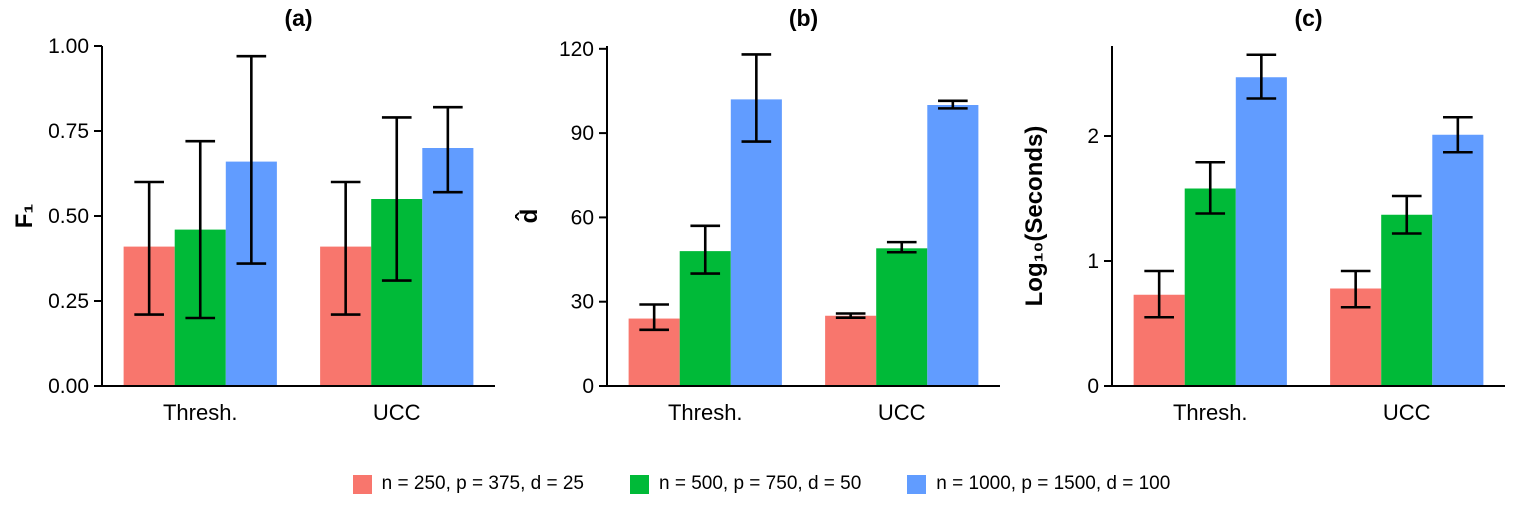 The width and height of the screenshot is (1523, 530). Describe the element at coordinates (68, 131) in the screenshot. I see `y-tick-label: 0.75` at that location.